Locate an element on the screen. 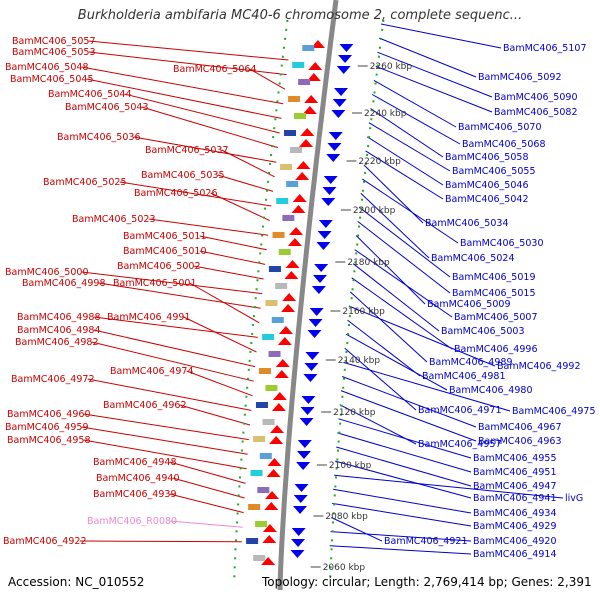  forward-gene-label: BamMC406_5064 is located at coordinates (214, 69).